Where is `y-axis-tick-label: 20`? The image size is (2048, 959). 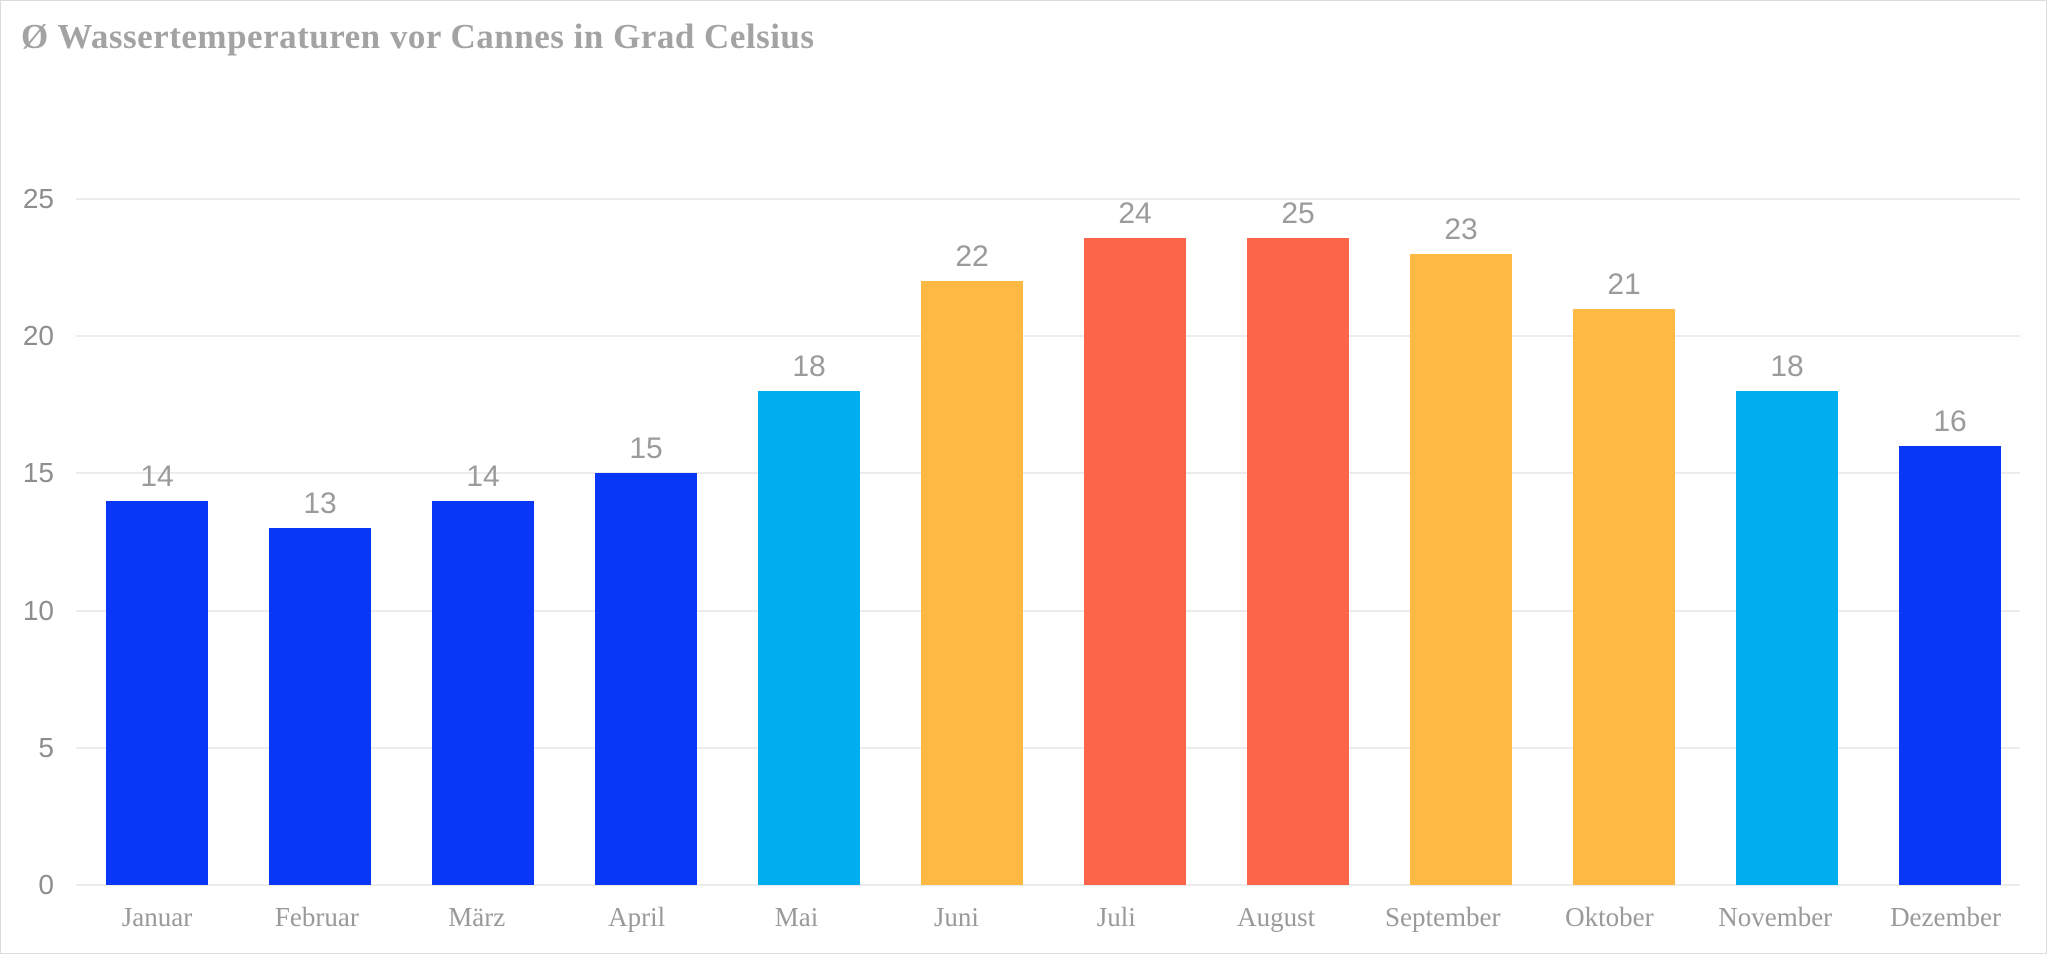 y-axis-tick-label: 20 is located at coordinates (38, 336).